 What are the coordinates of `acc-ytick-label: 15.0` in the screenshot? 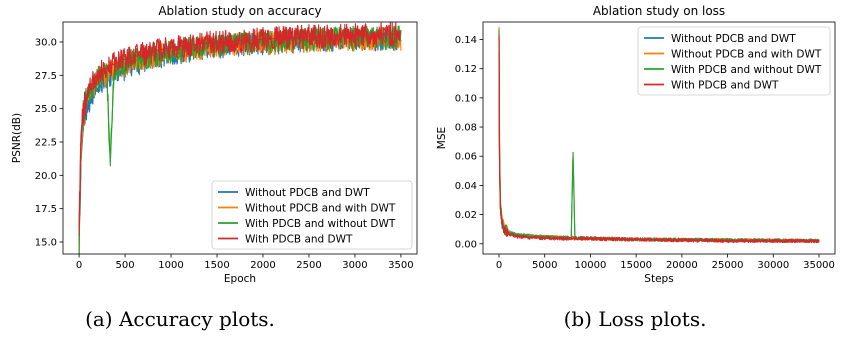 It's located at (46, 243).